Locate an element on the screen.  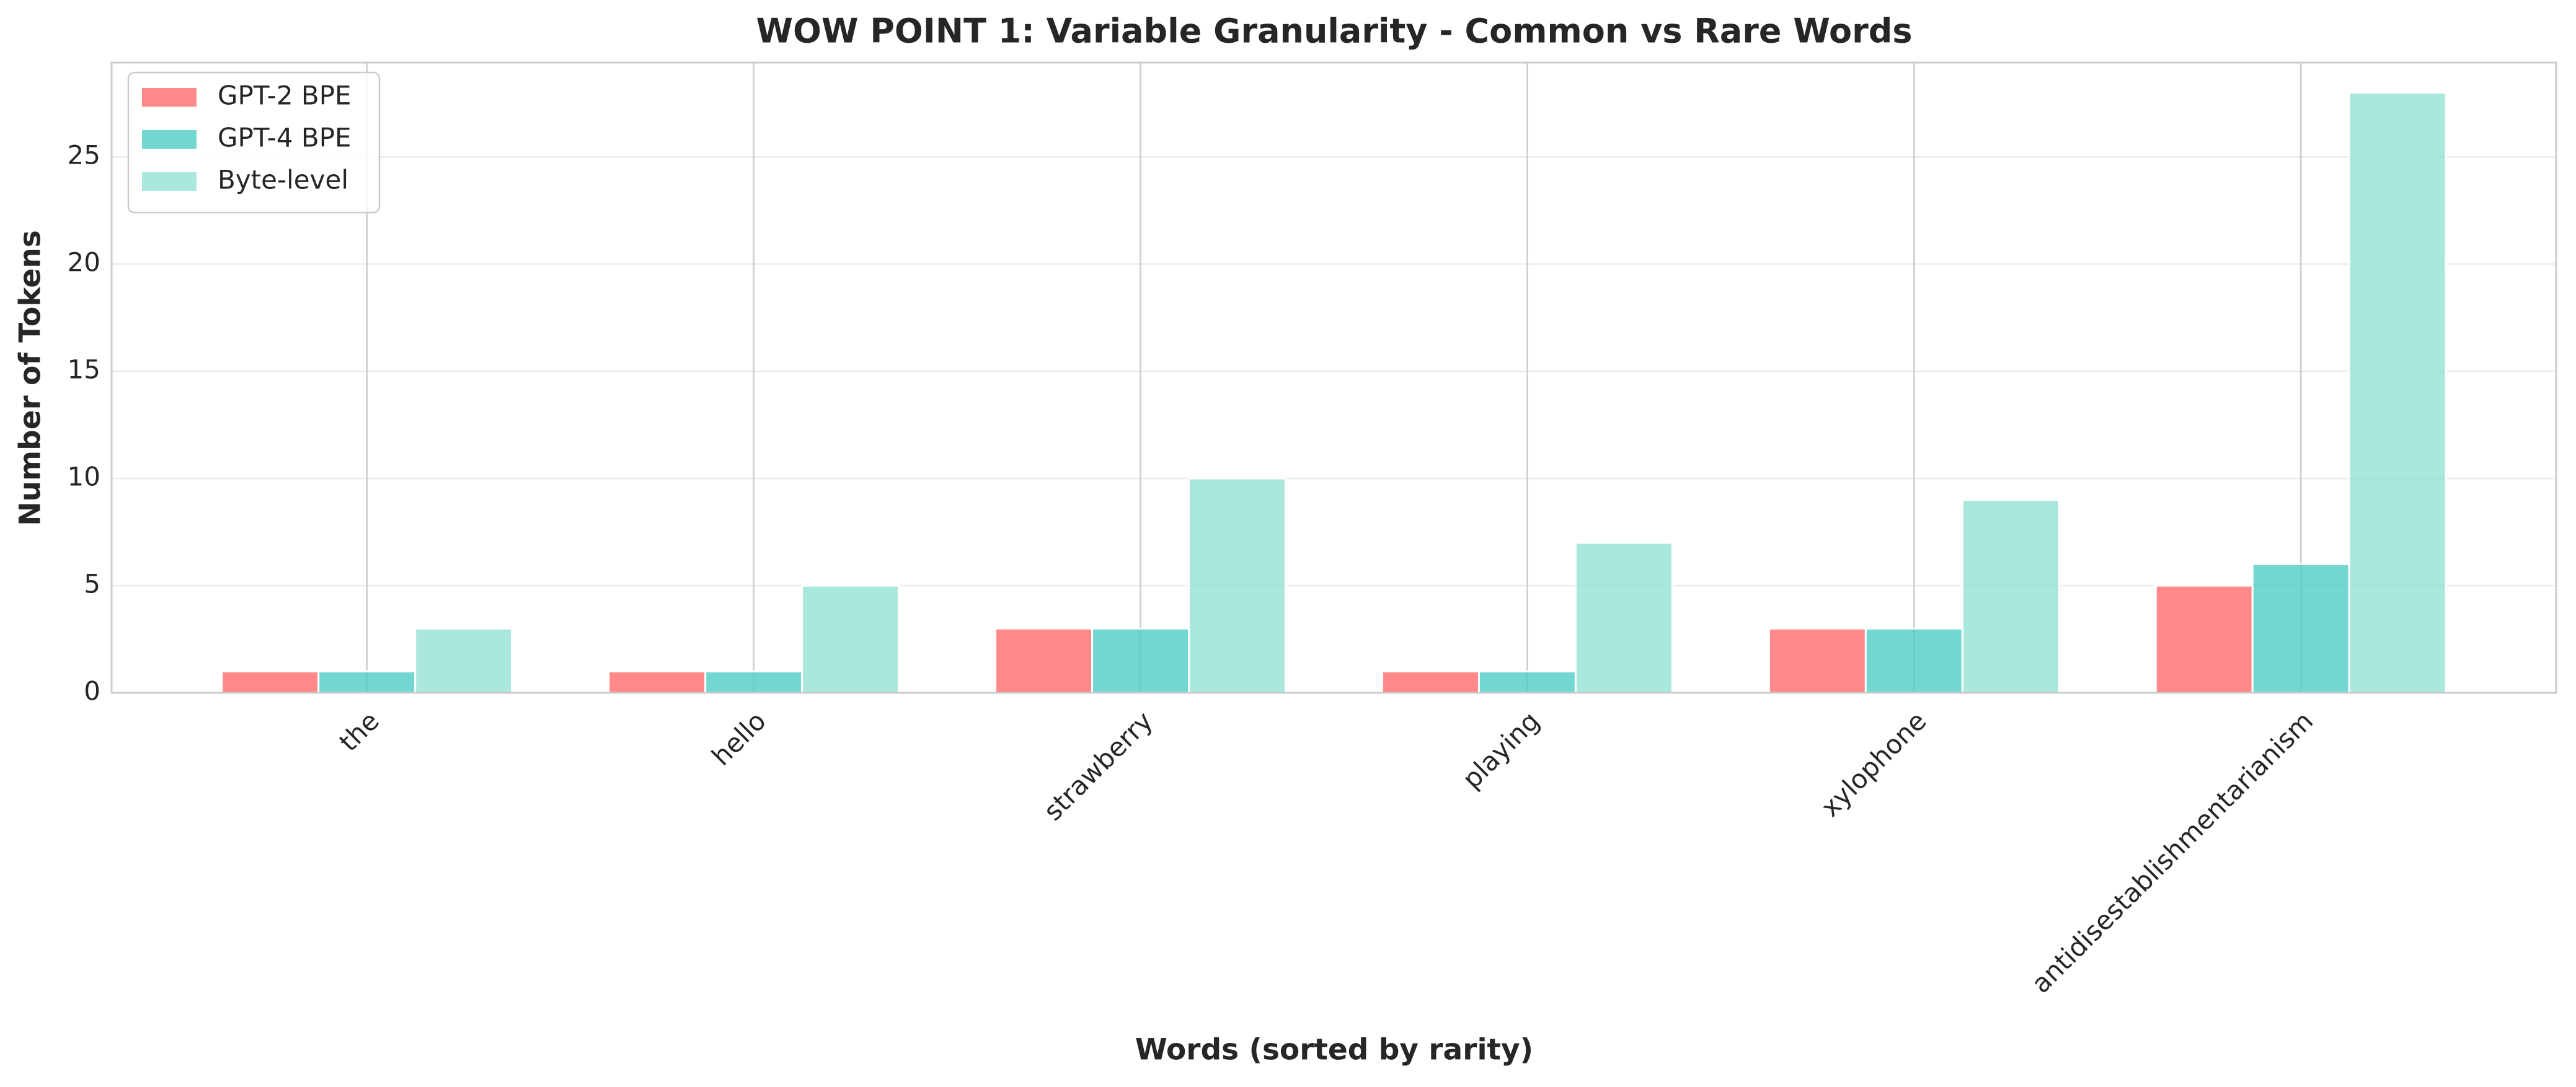
y-tick-label: 20 is located at coordinates (84, 262).